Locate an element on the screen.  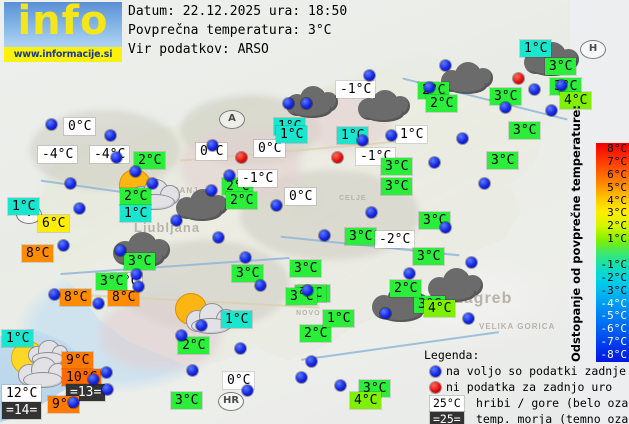
legend-row-text: ni podatka za zadnjo uro is located at coordinates (529, 387).